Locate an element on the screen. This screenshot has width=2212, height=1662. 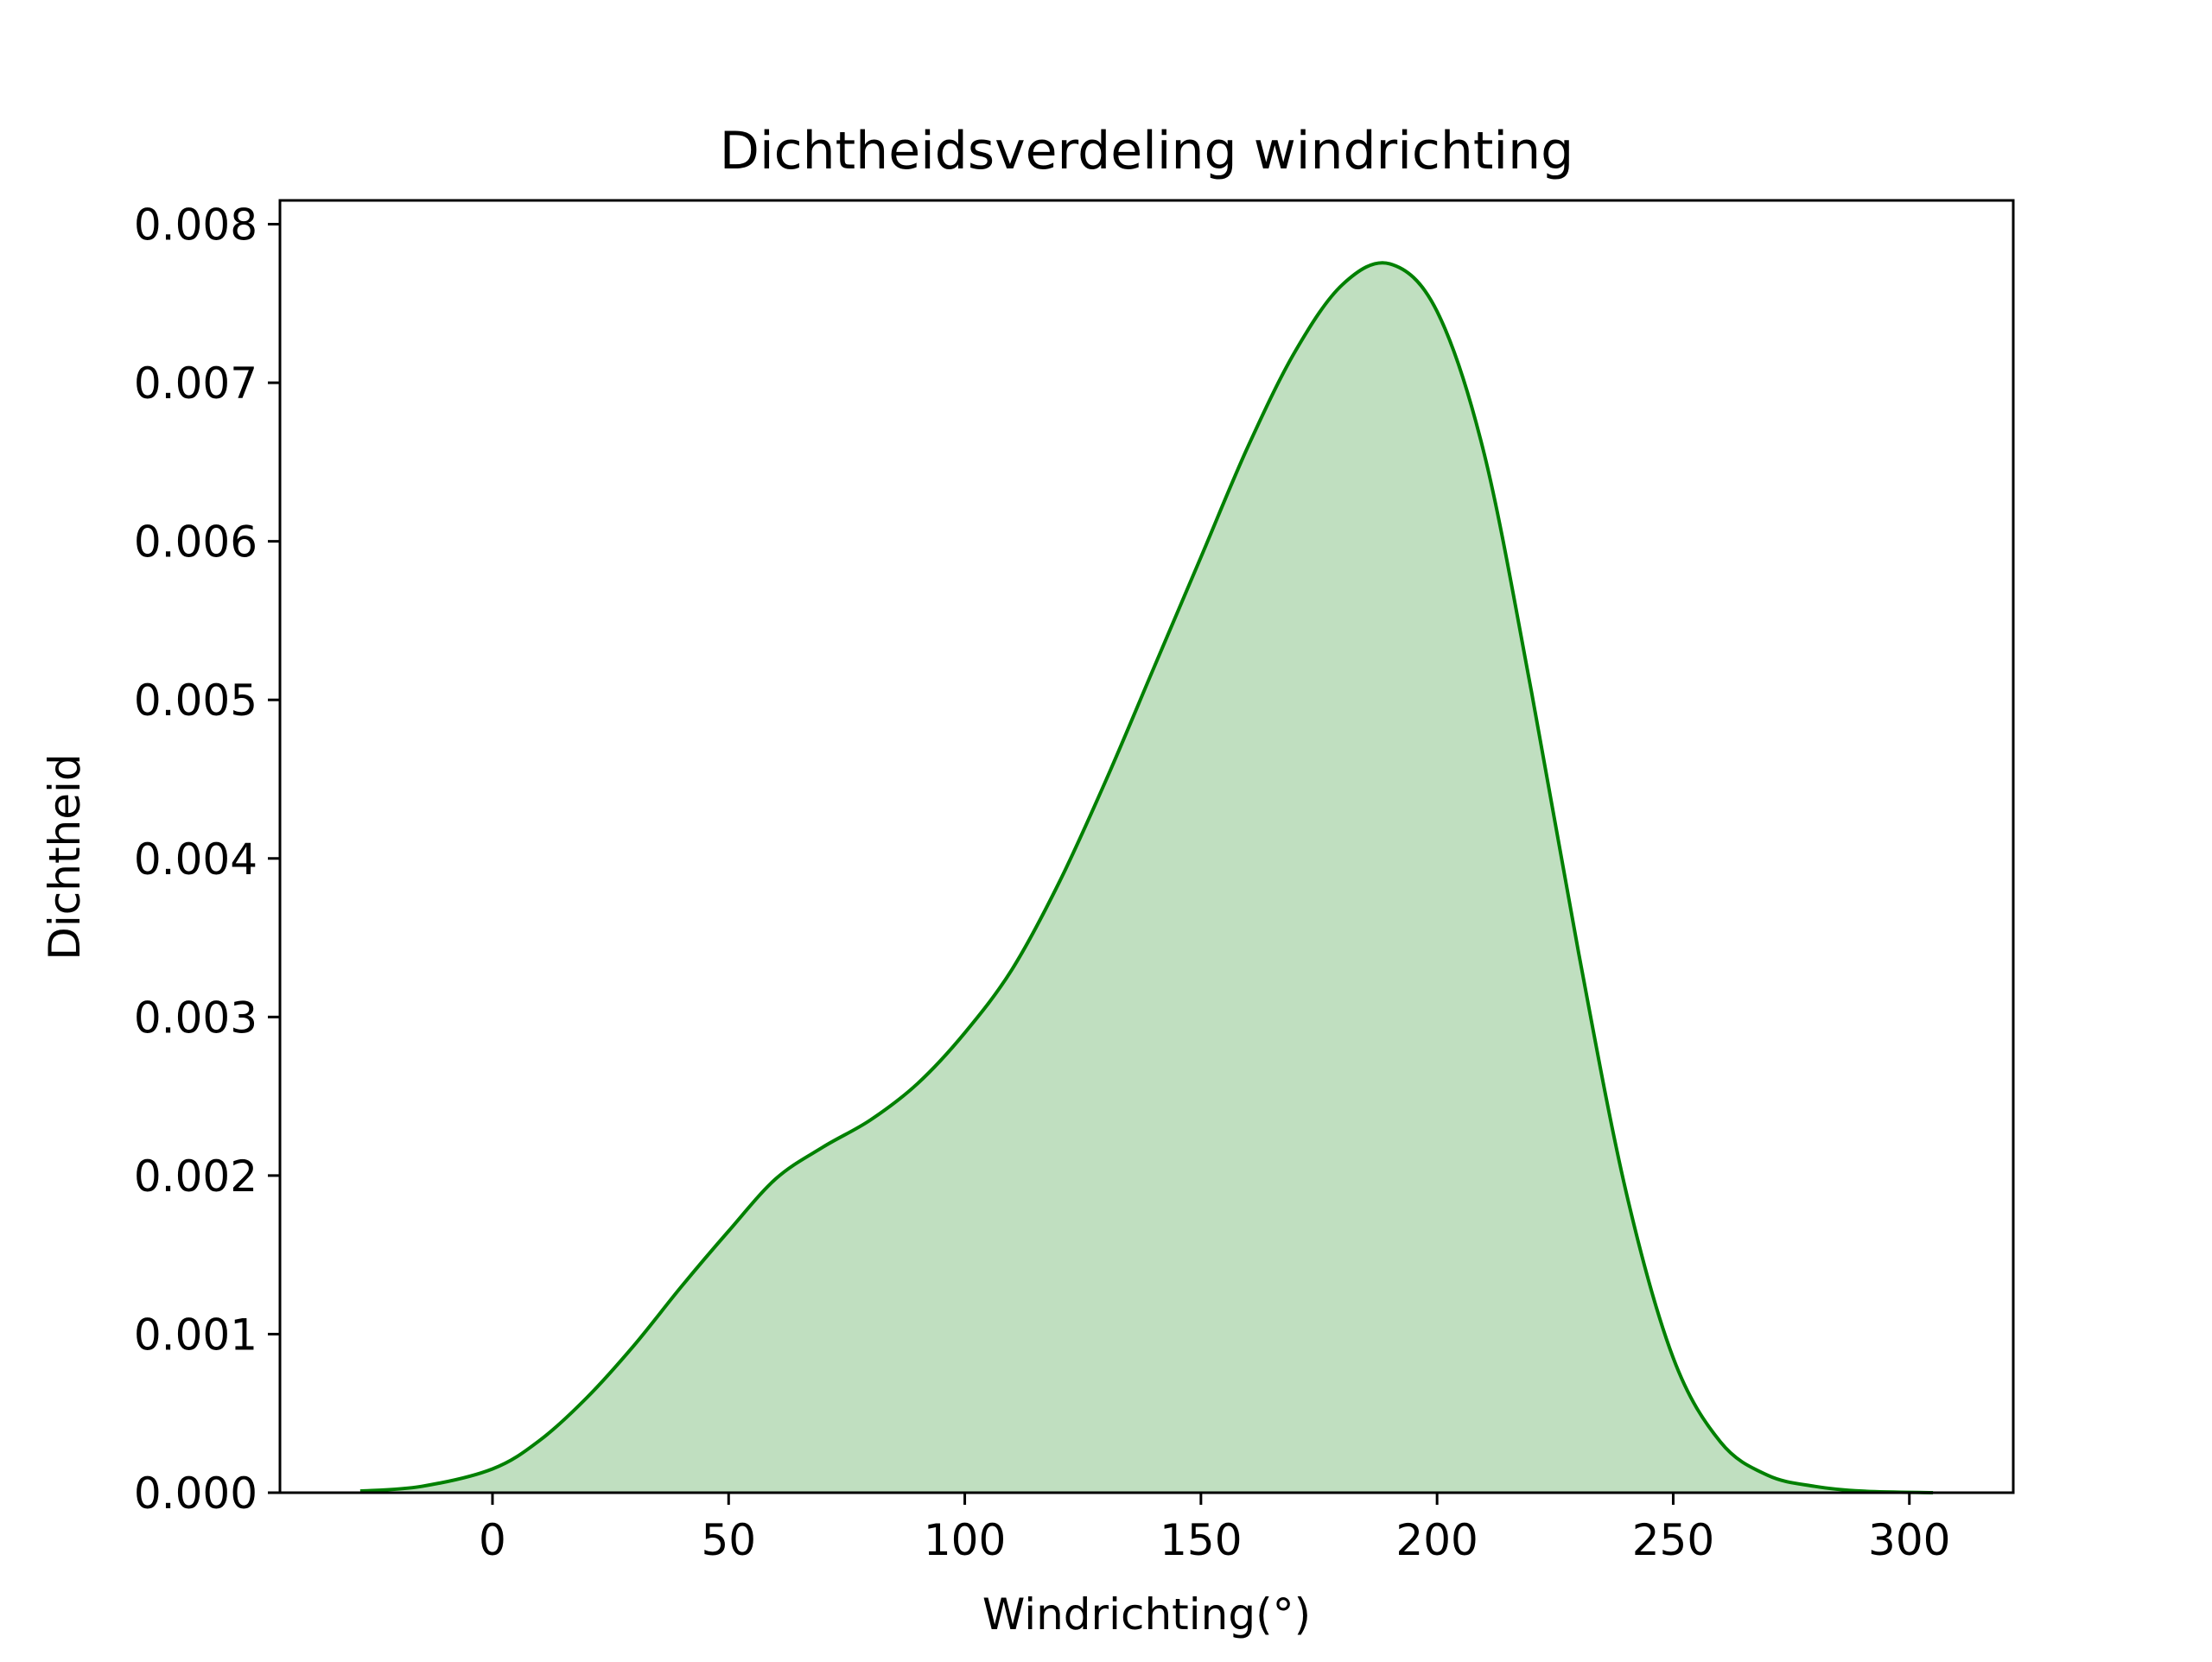
x-axis-ticks: 0 50 100 150 200 250 300 is located at coordinates (1214, 1529).